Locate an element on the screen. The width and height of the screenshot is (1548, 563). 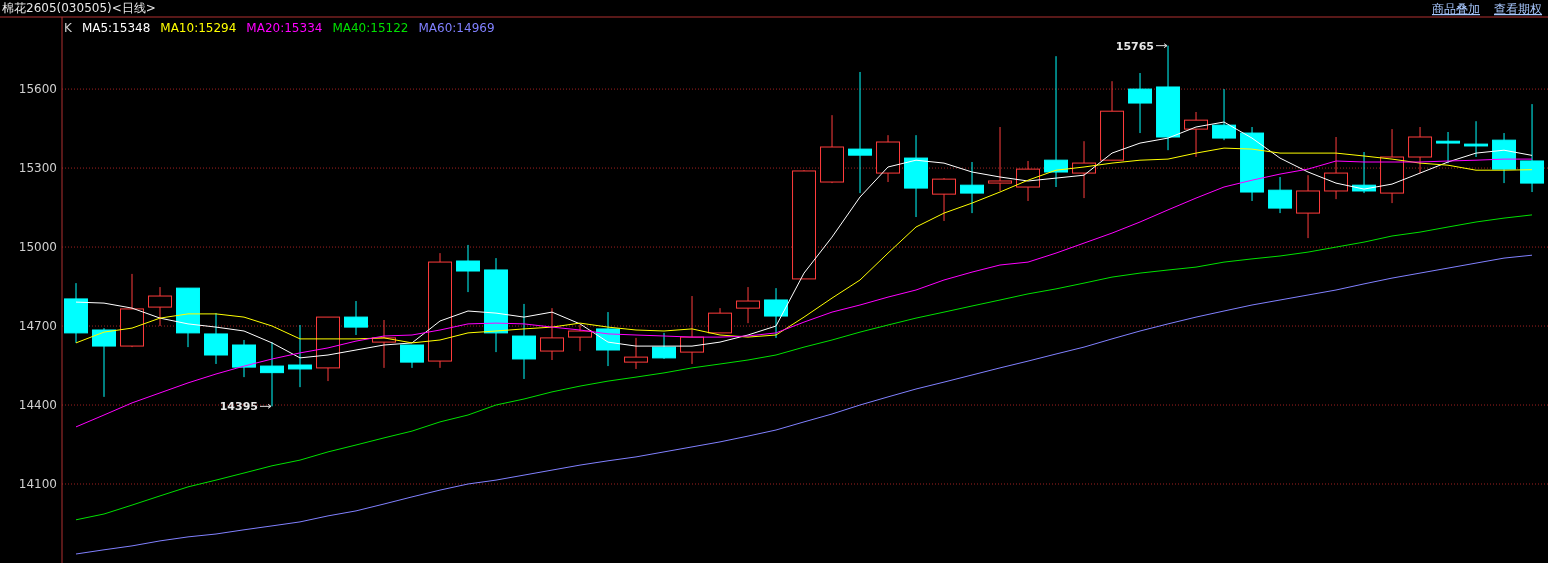
chart-title: 棉花2605(030505)<日线> is located at coordinates (79, 8).